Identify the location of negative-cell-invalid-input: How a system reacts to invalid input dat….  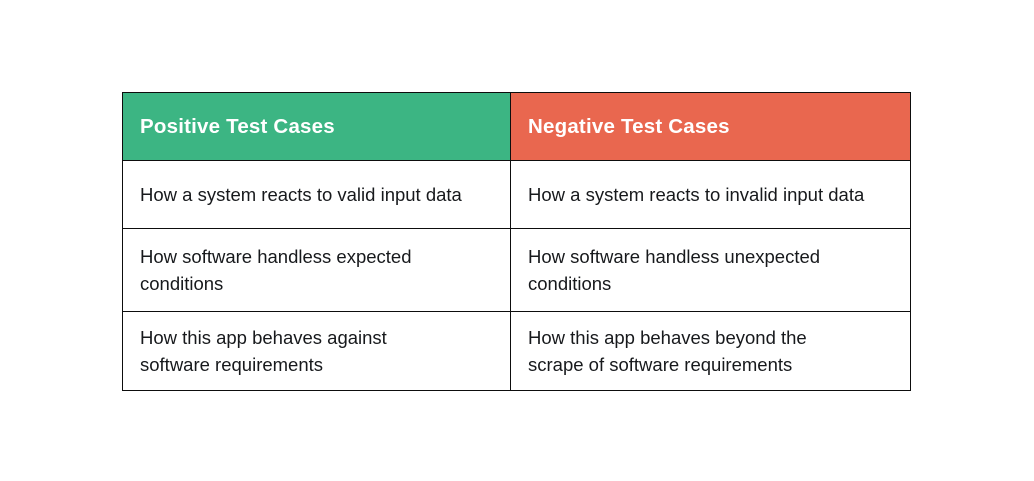
(710, 194).